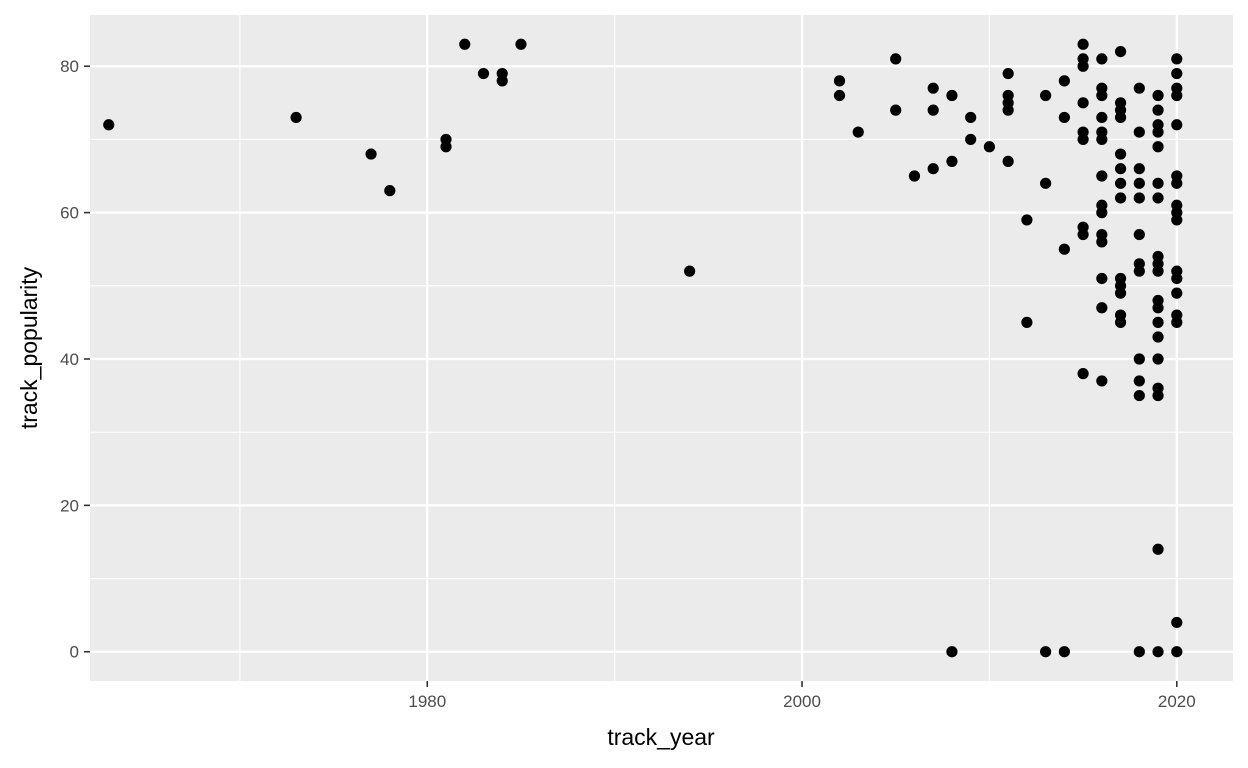 The height and width of the screenshot is (768, 1248). I want to click on x-axis: 1980 2000 2020, so click(802, 696).